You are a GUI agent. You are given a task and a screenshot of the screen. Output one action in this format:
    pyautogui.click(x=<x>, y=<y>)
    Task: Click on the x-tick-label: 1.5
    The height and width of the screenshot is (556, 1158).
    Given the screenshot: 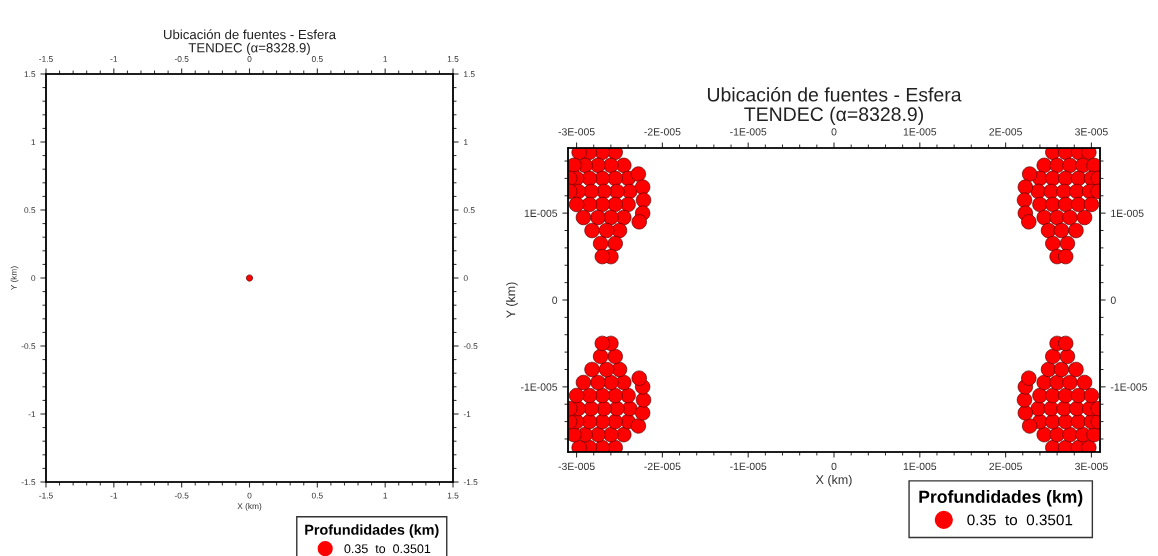 What is the action you would take?
    pyautogui.click(x=453, y=495)
    